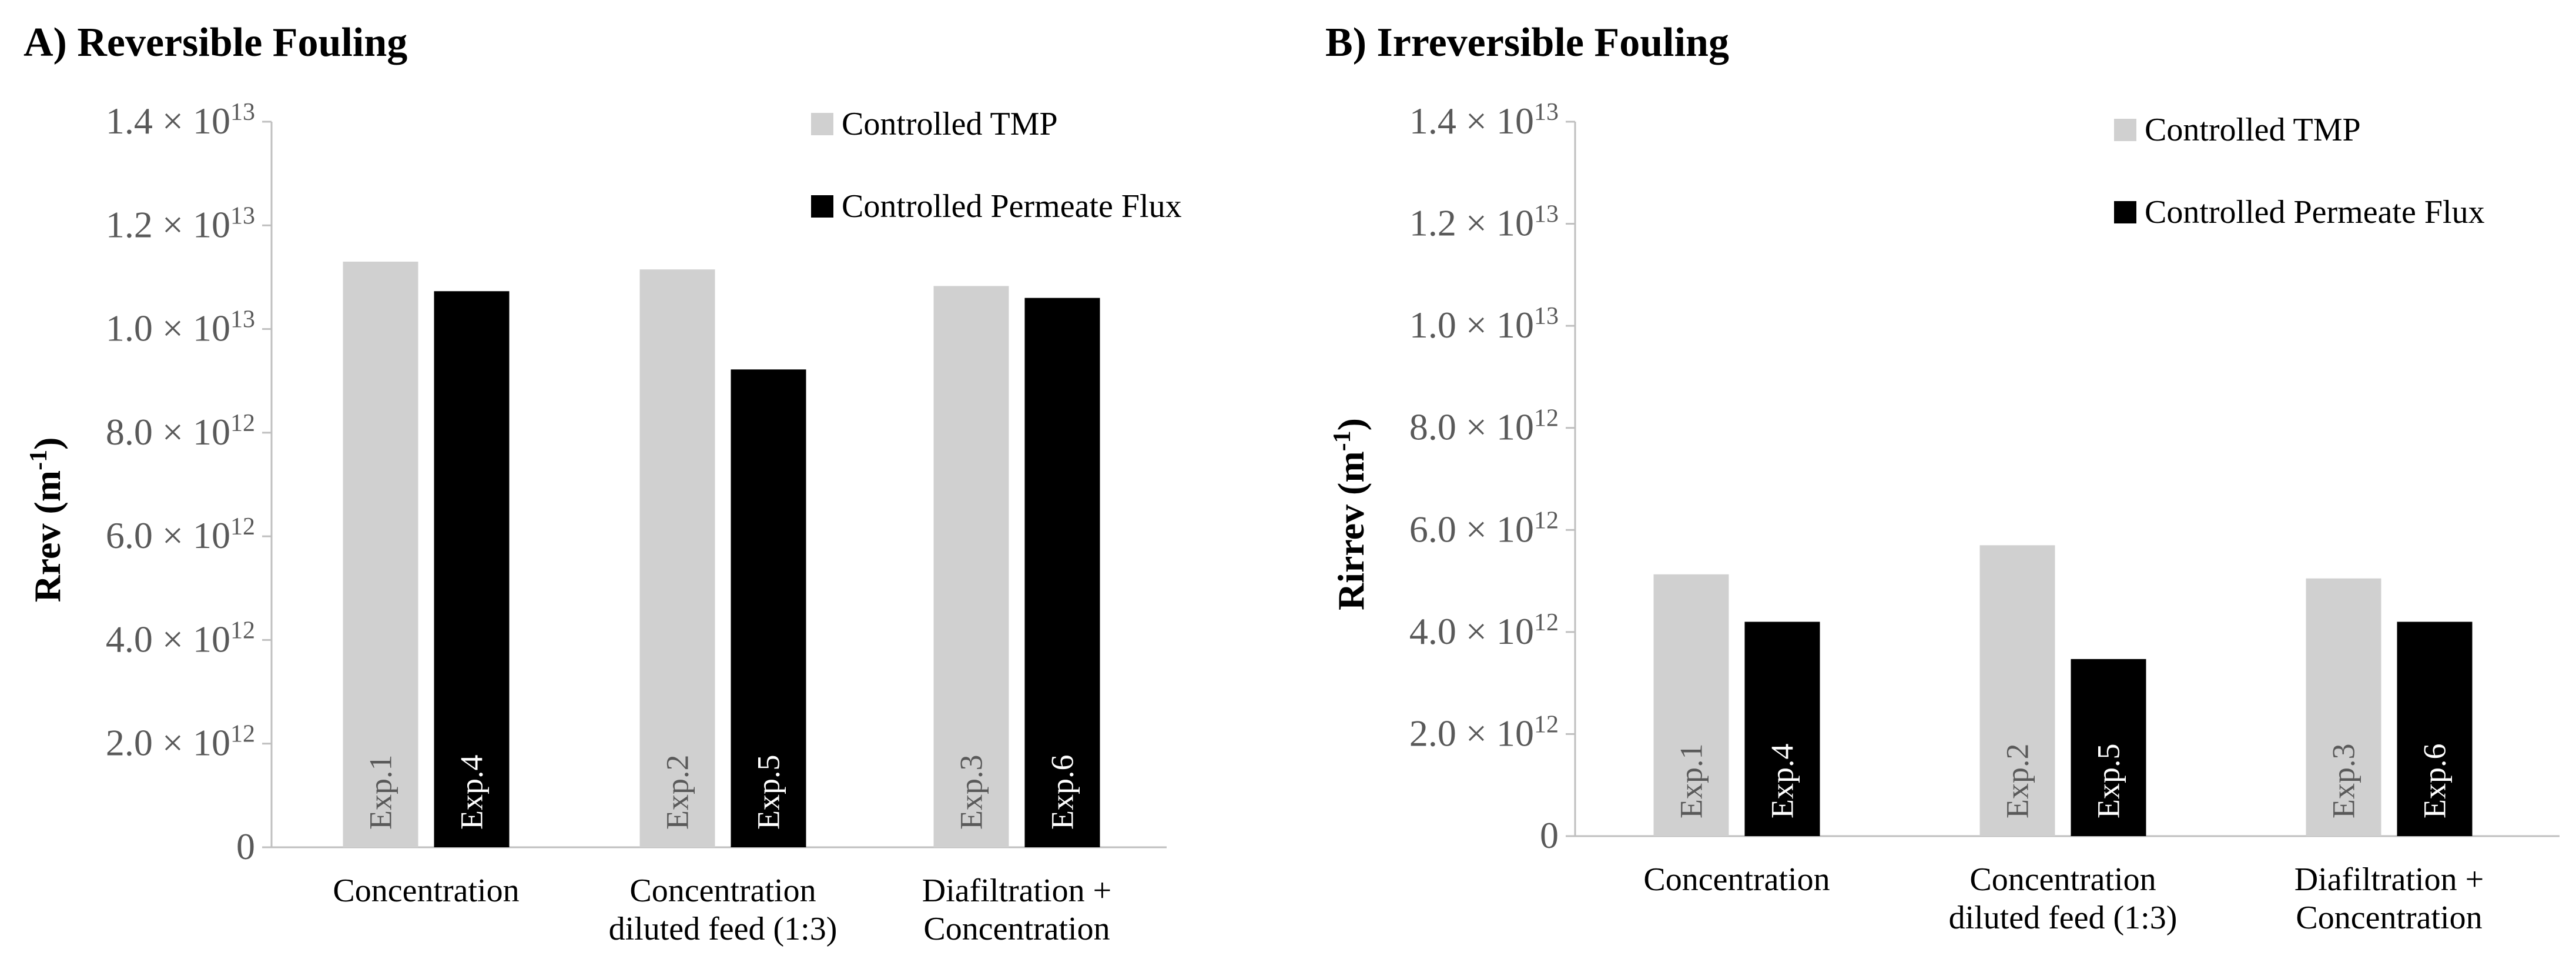 Image resolution: width=2576 pixels, height=959 pixels. I want to click on panel-title: A) Reversible Fouling, so click(215, 42).